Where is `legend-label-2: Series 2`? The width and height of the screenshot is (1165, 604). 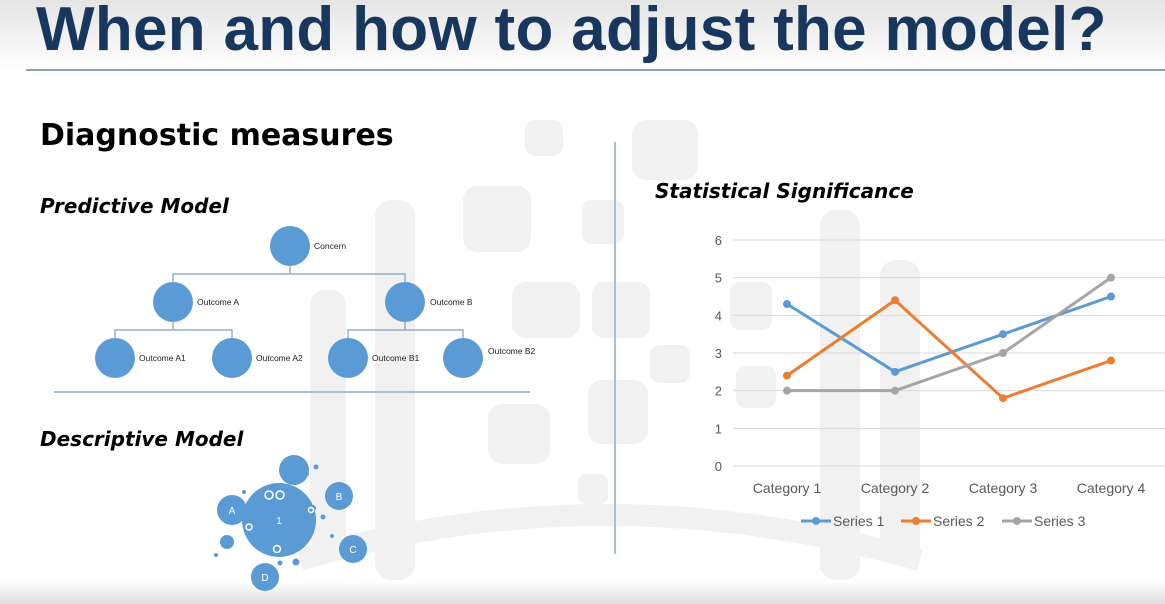
legend-label-2: Series 2 is located at coordinates (959, 521).